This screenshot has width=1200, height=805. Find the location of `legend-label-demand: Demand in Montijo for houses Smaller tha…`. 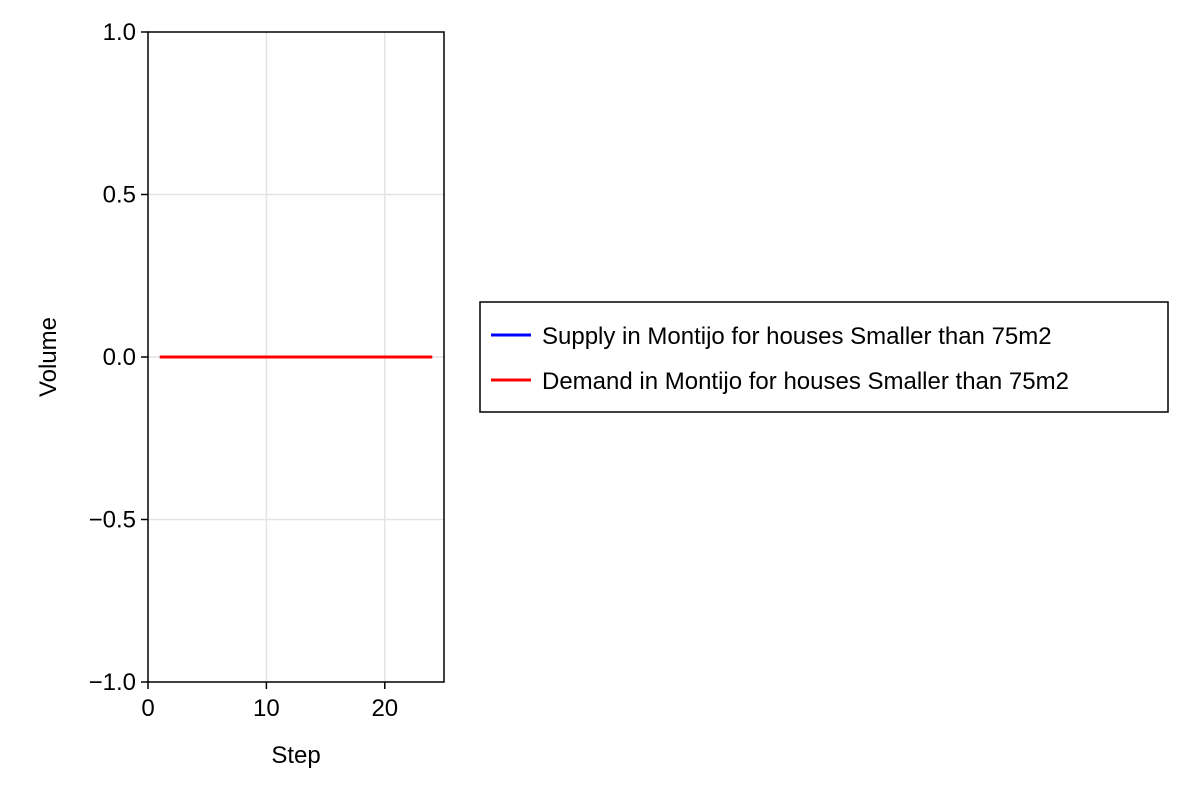

legend-label-demand: Demand in Montijo for houses Smaller tha… is located at coordinates (805, 381).